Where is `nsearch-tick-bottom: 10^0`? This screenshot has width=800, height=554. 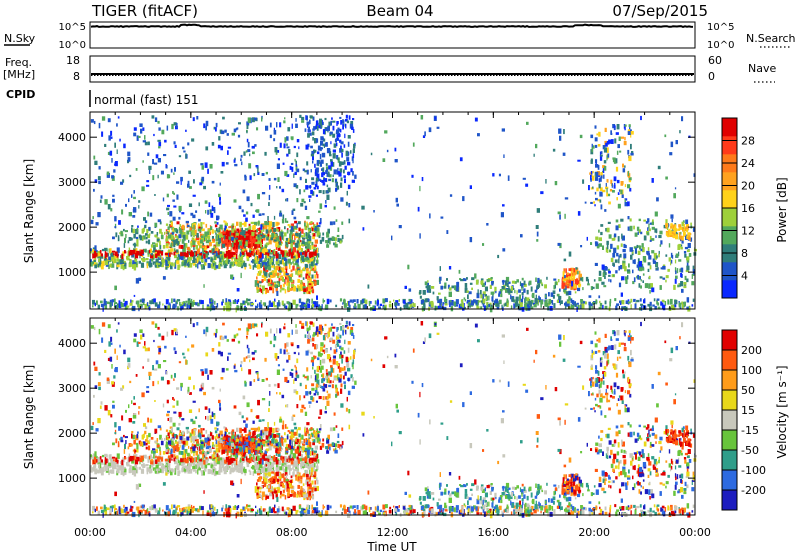
nsearch-tick-bottom: 10^0 is located at coordinates (720, 45).